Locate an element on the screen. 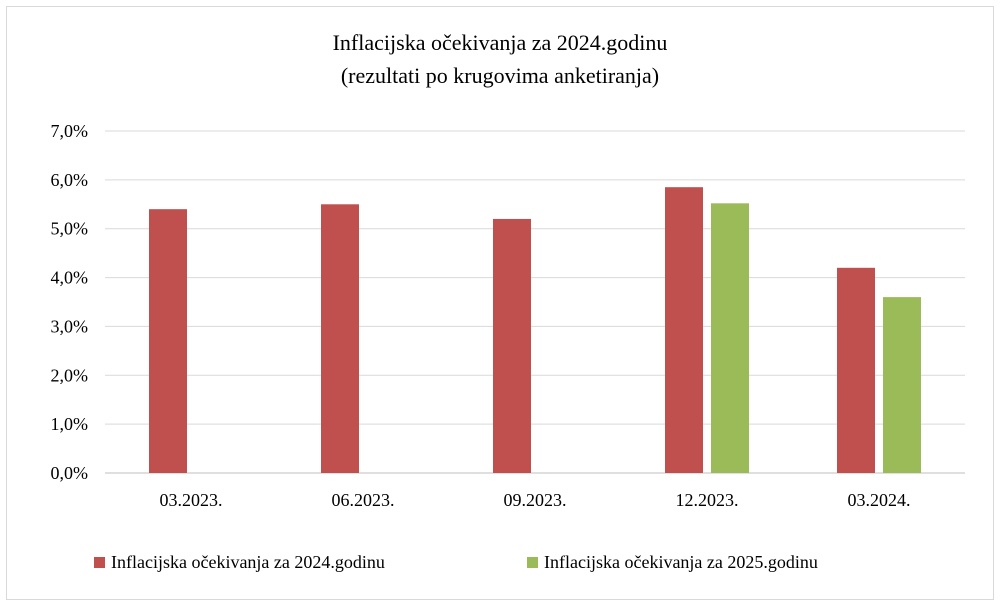 The width and height of the screenshot is (1000, 606). bar-series-1-09-2023 is located at coordinates (512, 345).